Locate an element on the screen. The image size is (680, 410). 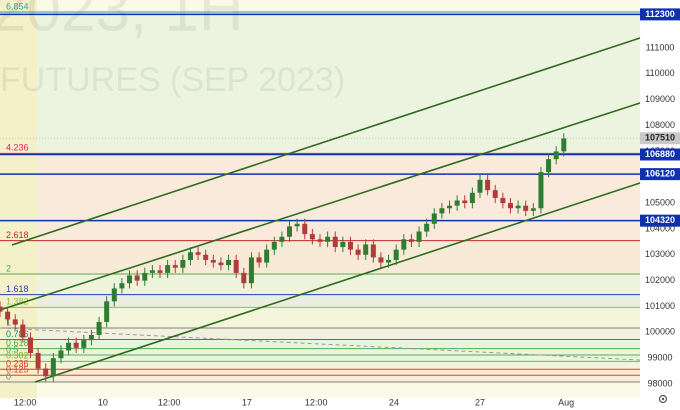
last-price-label: 107510 is located at coordinates (660, 138).